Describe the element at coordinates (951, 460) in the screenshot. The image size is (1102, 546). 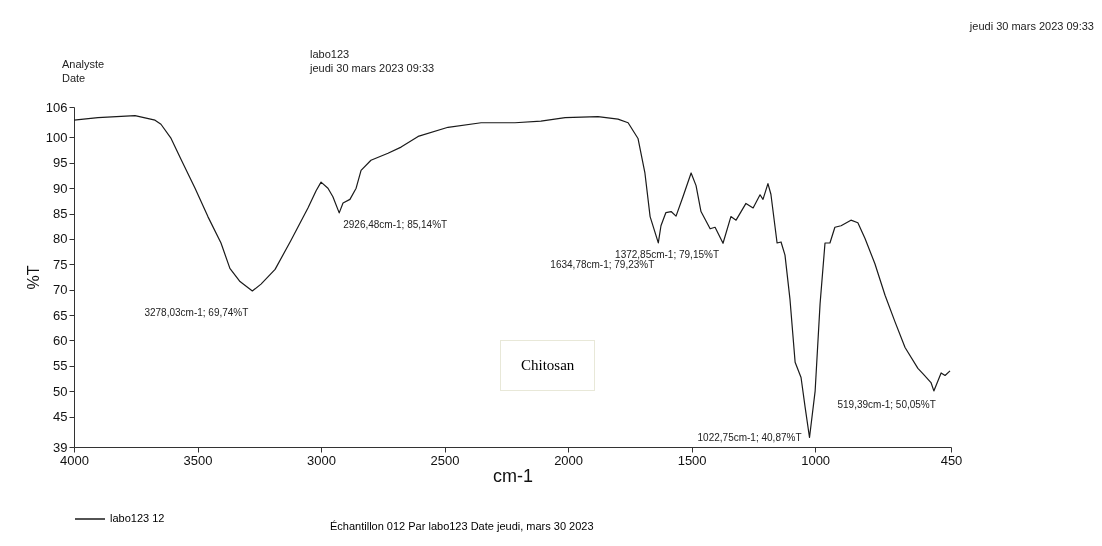
I see `x-tick-label: 450` at that location.